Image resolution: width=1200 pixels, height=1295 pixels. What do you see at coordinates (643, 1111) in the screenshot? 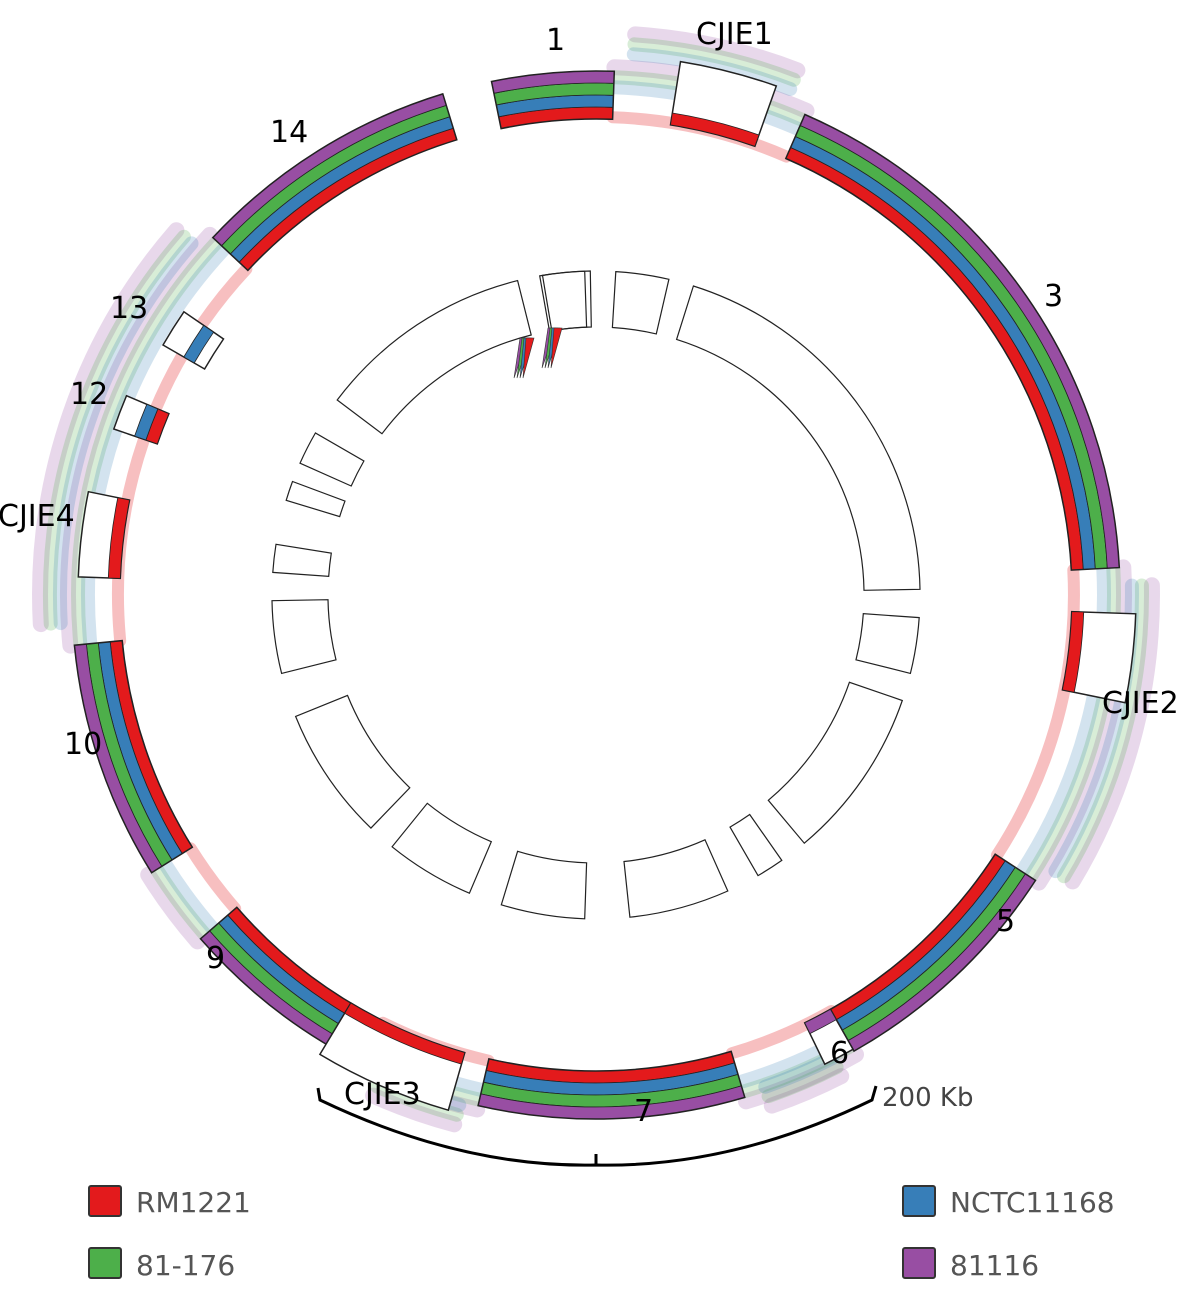
I see `segment-label-7: 7` at bounding box center [643, 1111].